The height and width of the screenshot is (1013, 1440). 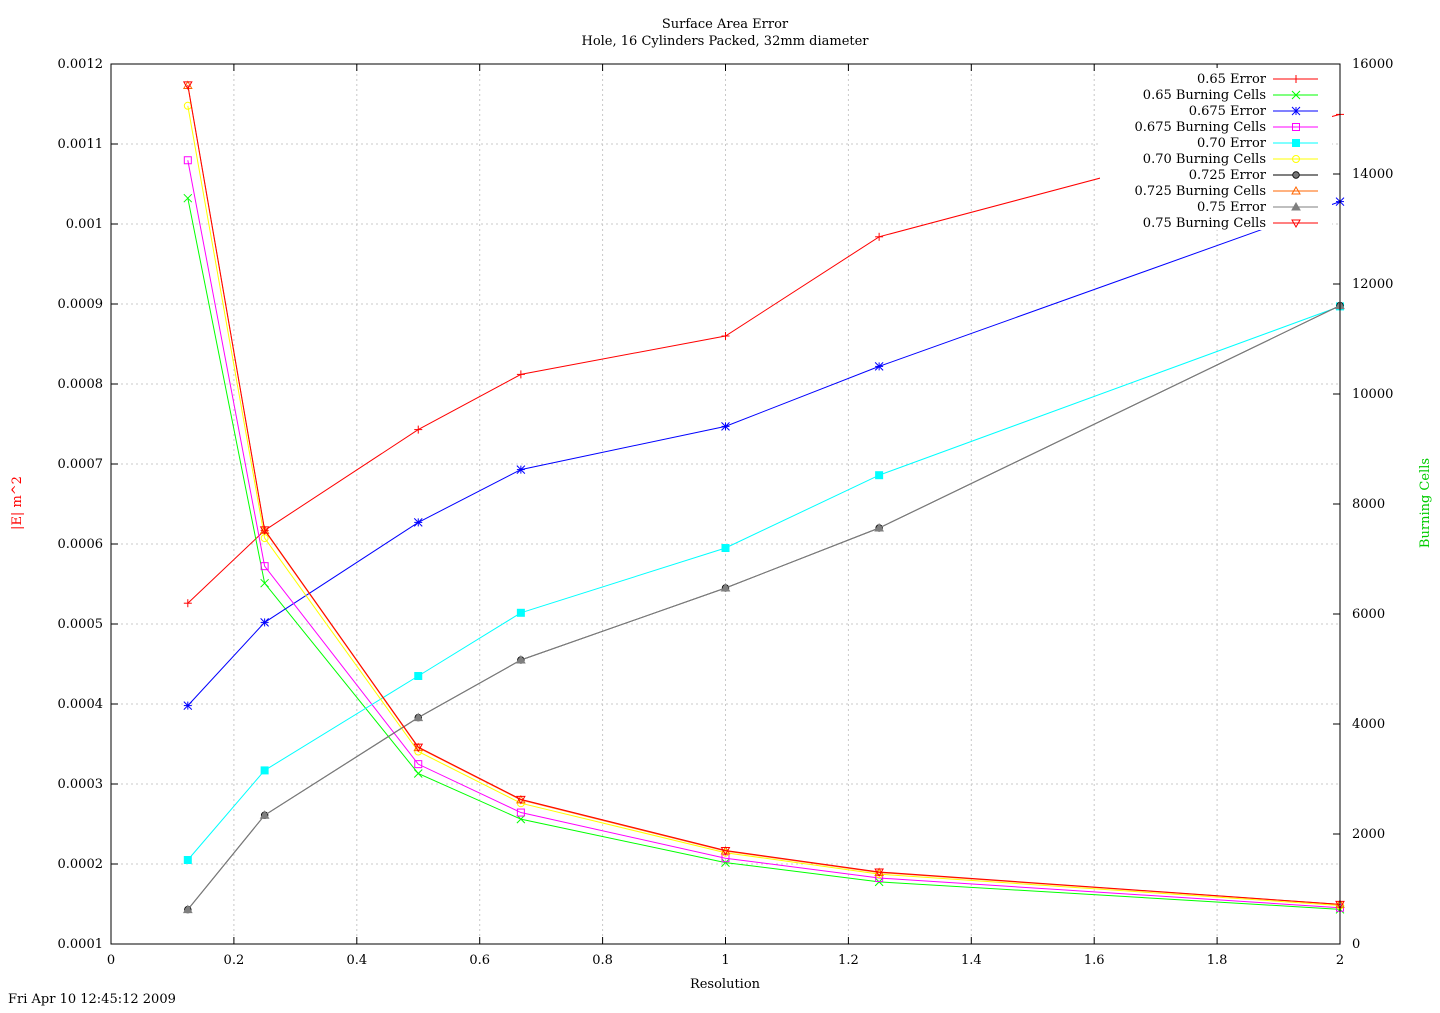 I want to click on y-axis-title: |E| m^2, so click(x=17, y=503).